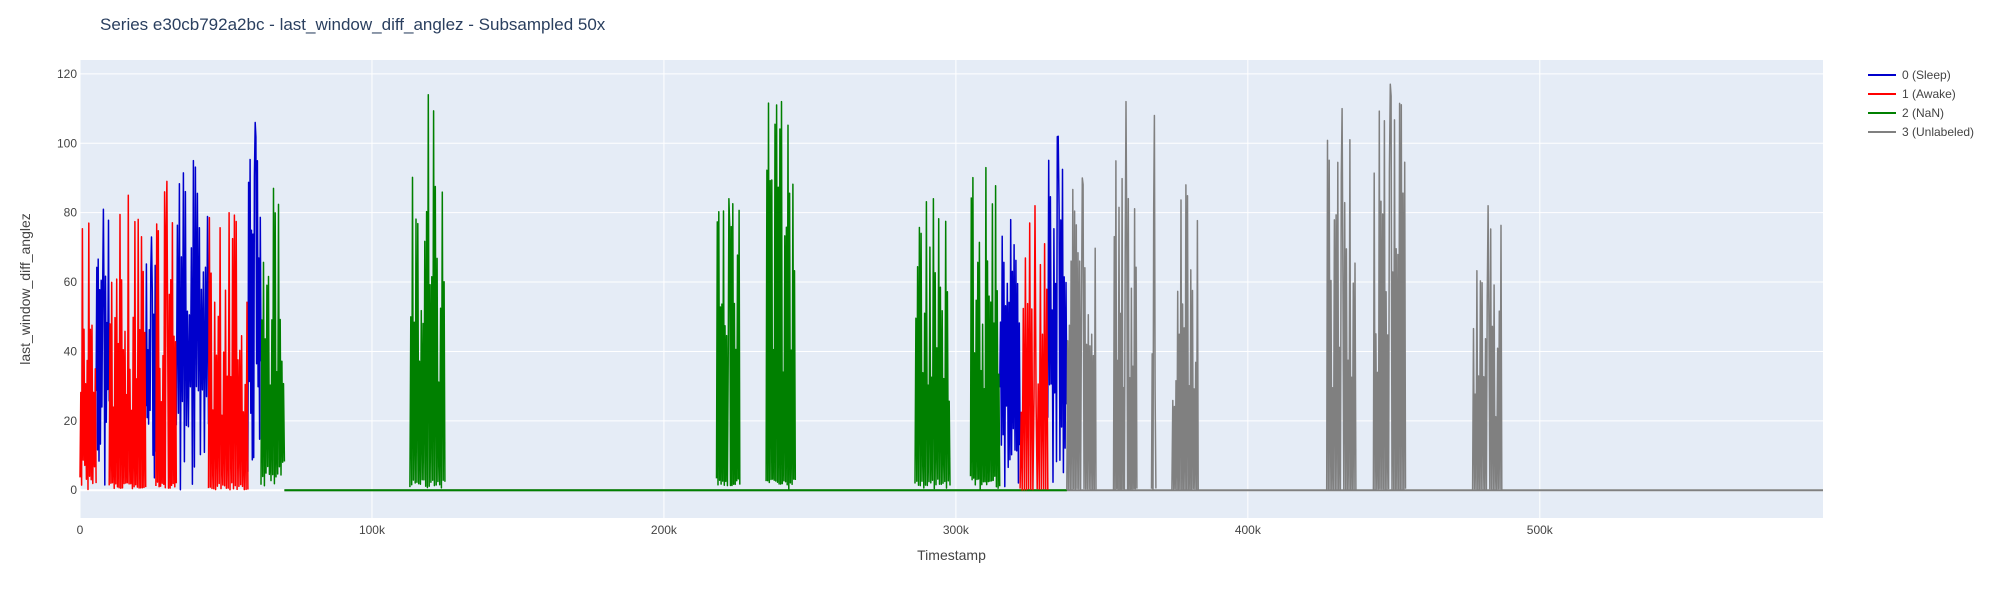 This screenshot has width=2000, height=600. I want to click on x-axis-title: Timestamp, so click(951, 555).